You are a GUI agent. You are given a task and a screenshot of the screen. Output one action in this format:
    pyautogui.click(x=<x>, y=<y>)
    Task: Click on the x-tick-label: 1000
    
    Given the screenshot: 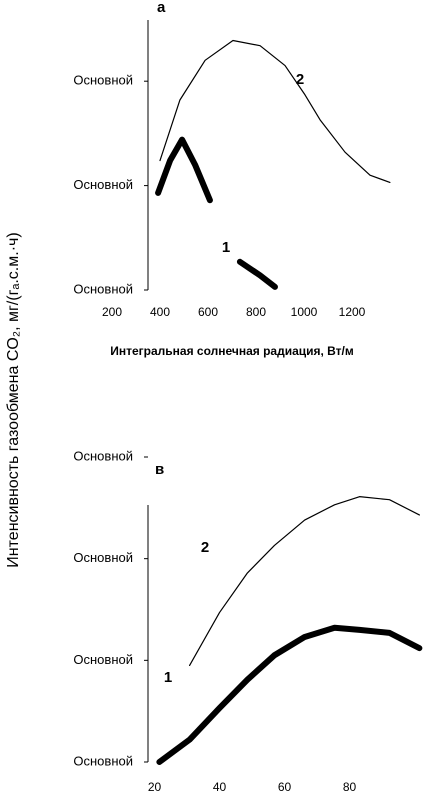 What is the action you would take?
    pyautogui.click(x=304, y=312)
    